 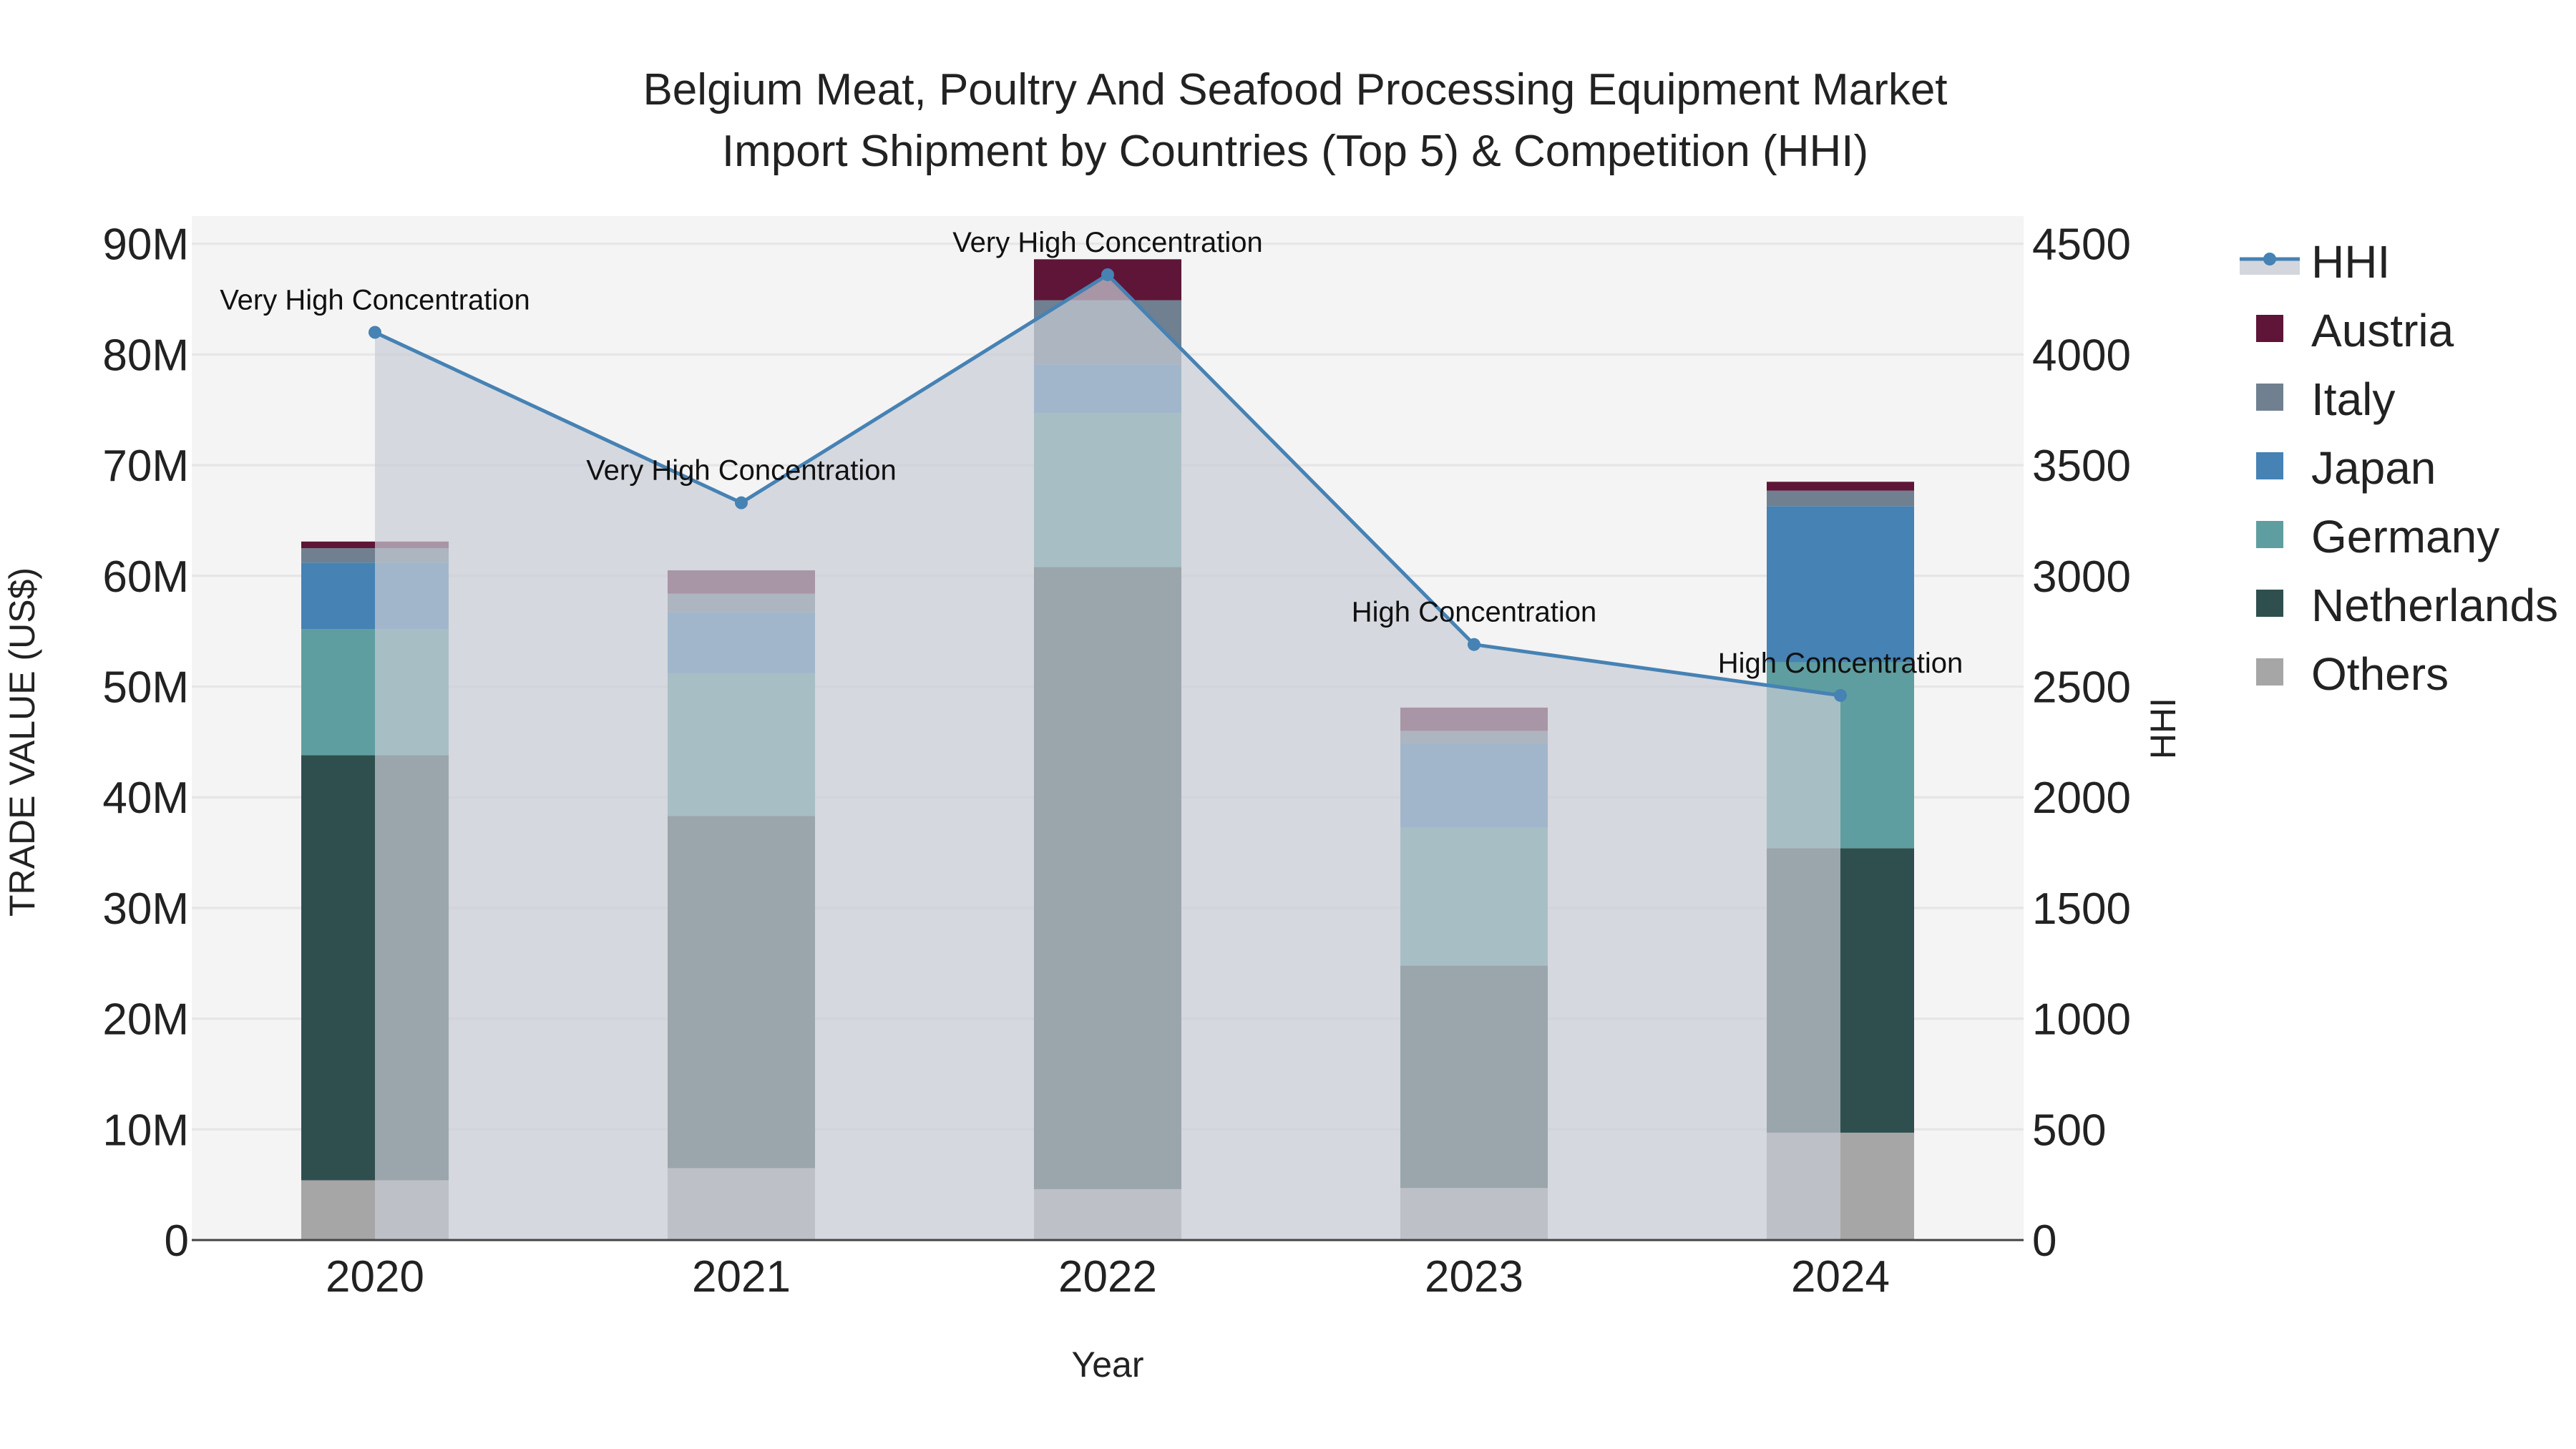 I want to click on hhi-annotation-2023: High Concentration, so click(x=1474, y=612).